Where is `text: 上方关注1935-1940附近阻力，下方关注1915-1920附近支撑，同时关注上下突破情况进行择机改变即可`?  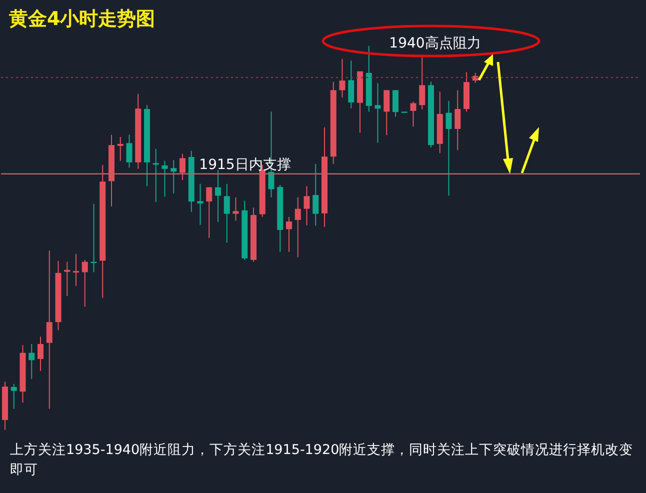 text: 上方关注1935-1940附近阻力，下方关注1915-1920附近支撑，同时关注上下突破情况进行择机改变即可 is located at coordinates (322, 460).